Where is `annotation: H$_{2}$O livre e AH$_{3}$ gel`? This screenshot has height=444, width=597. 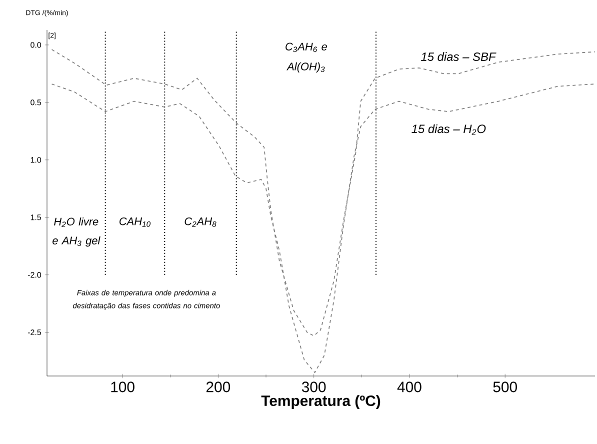 annotation: H$_{2}$O livre e AH$_{3}$ gel is located at coordinates (76, 232).